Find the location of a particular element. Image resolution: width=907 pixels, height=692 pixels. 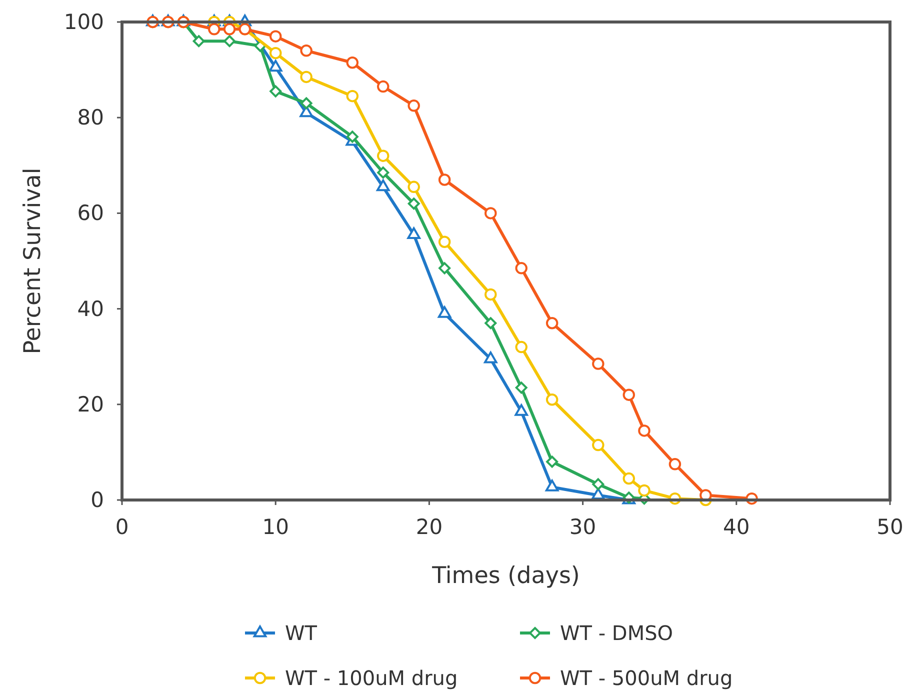

x-axis-title: Times (days) is located at coordinates (505, 576).